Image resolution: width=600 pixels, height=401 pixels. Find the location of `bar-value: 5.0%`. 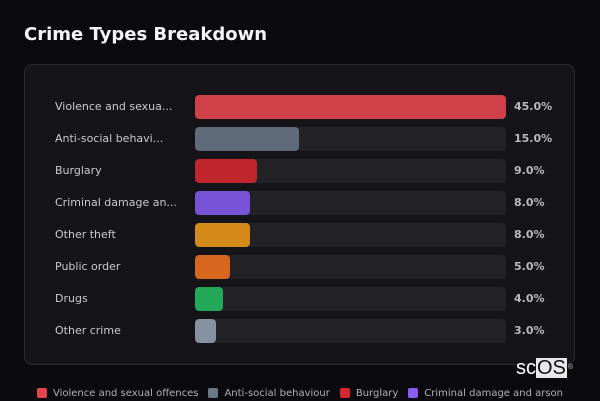

bar-value: 5.0% is located at coordinates (529, 266).